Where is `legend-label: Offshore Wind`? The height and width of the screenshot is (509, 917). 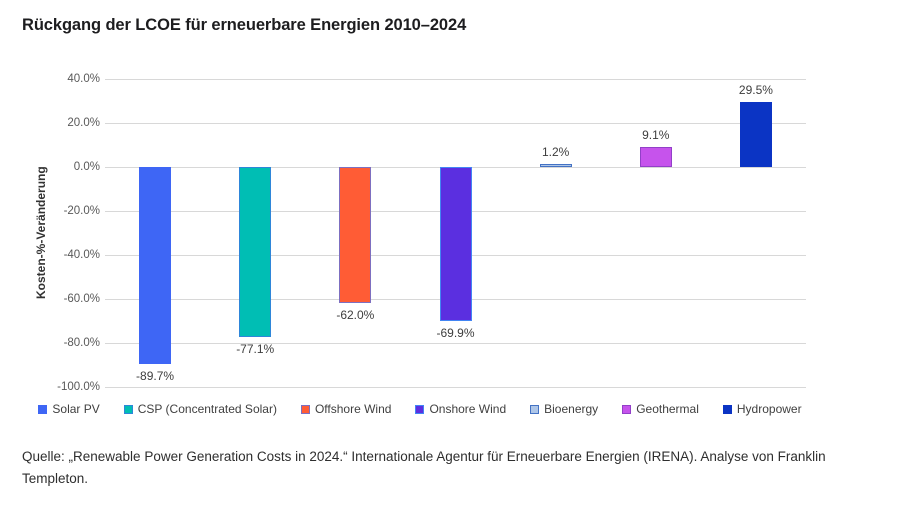
legend-label: Offshore Wind is located at coordinates (353, 409).